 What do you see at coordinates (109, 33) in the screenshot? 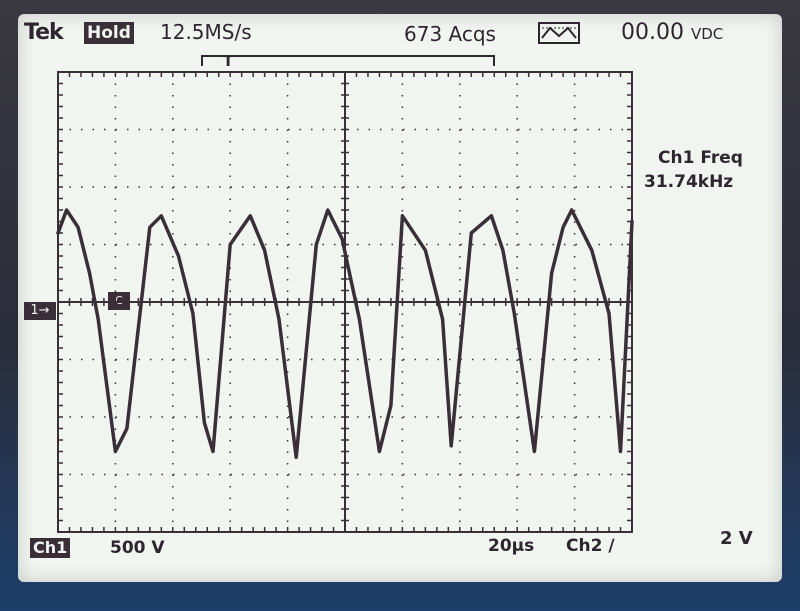
I see `hold-status-badge: Hold` at bounding box center [109, 33].